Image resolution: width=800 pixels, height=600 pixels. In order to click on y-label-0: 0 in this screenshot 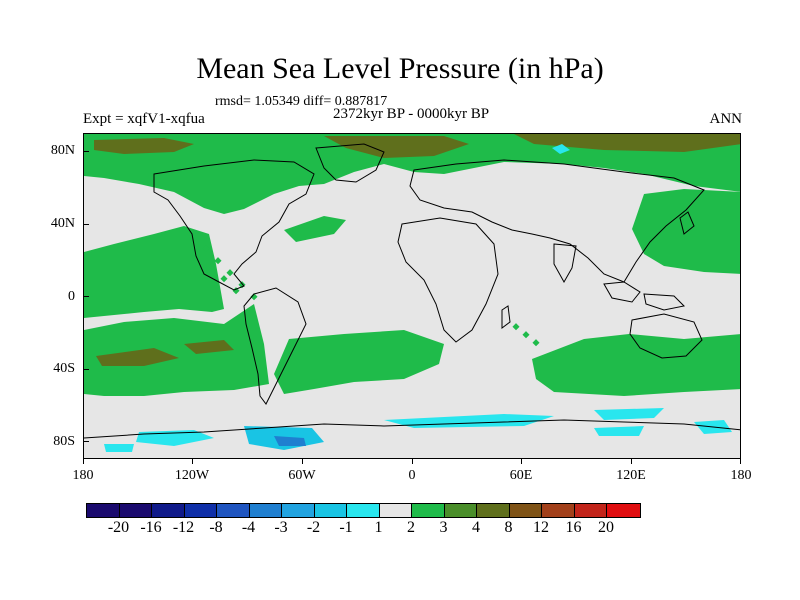, I will do `click(71, 296)`.